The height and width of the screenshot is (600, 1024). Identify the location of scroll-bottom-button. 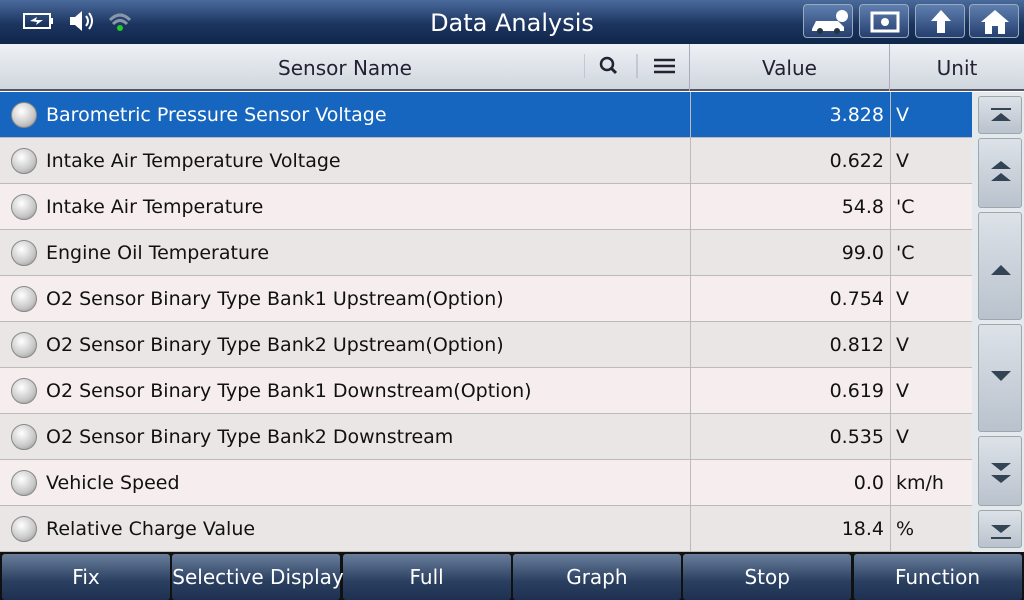
(1000, 529).